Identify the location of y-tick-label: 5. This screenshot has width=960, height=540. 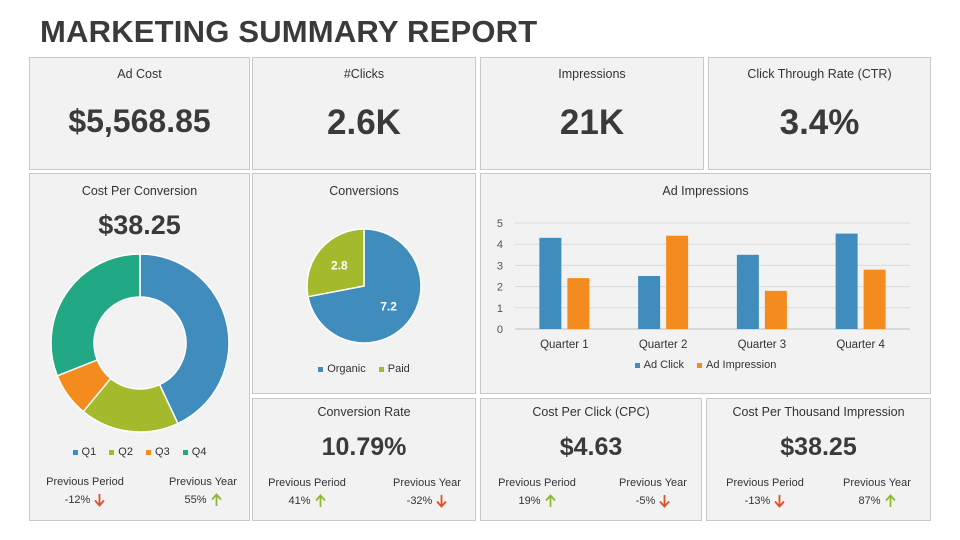
(500, 224).